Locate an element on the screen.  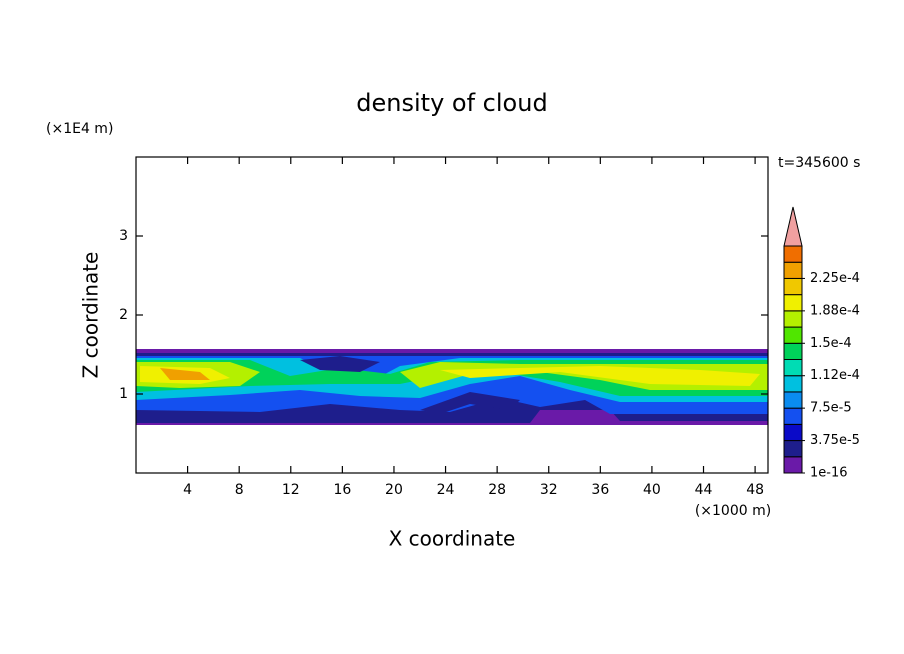
colorbar-label: 1.12e-4 is located at coordinates (835, 375).